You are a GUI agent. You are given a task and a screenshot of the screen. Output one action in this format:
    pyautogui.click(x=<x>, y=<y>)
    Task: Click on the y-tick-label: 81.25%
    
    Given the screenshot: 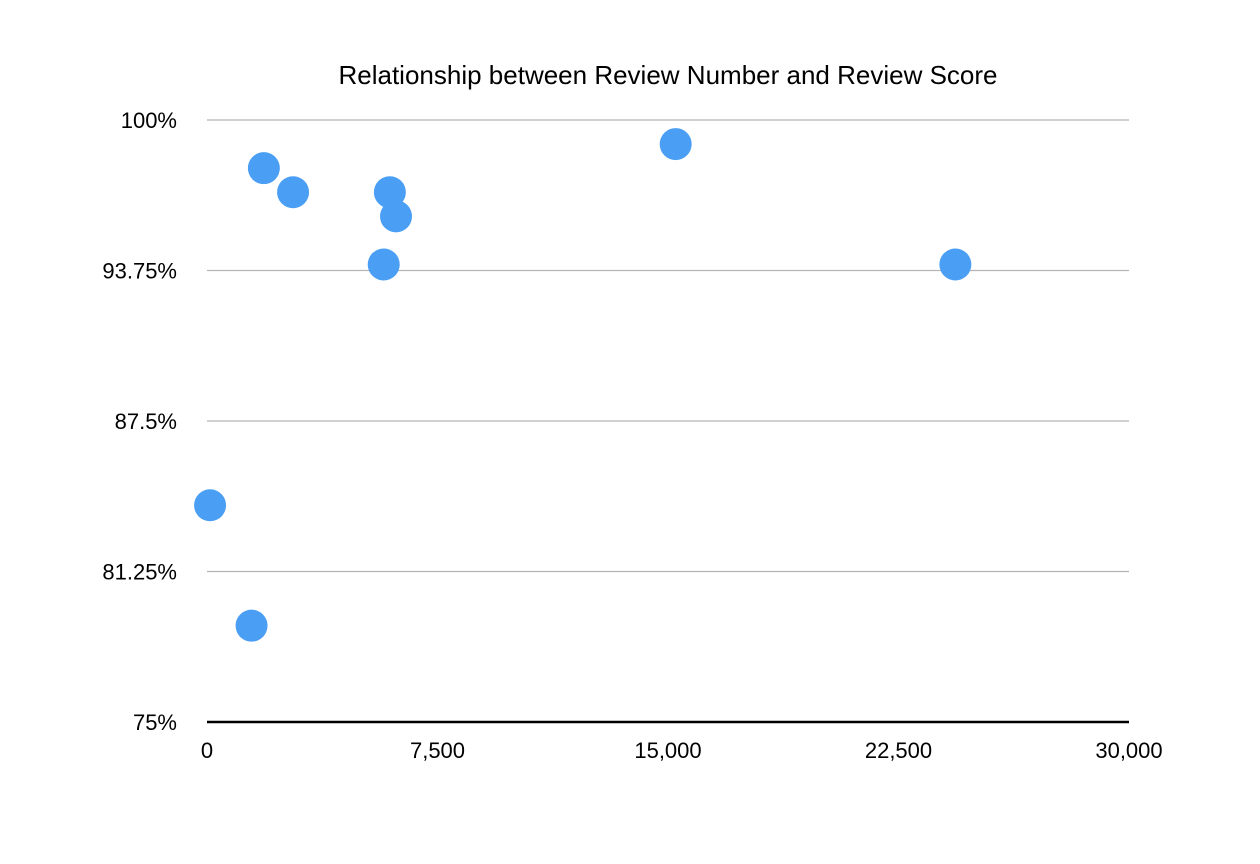 What is the action you would take?
    pyautogui.click(x=139, y=572)
    